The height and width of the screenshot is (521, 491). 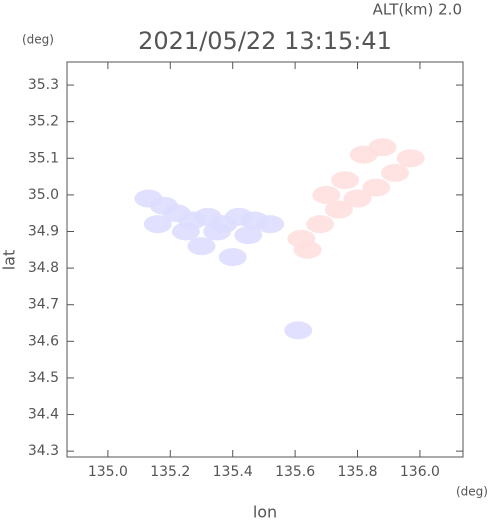 I want to click on x-unit: (deg), so click(x=472, y=492).